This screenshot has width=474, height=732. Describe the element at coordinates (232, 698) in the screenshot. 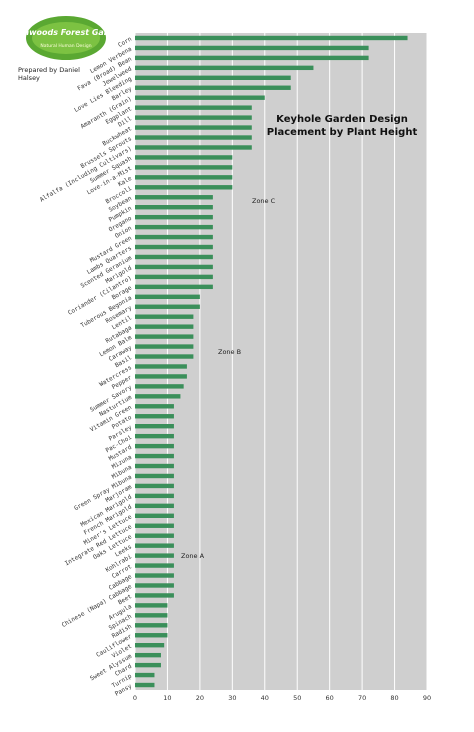

I see `x-tick-label: 30` at that location.